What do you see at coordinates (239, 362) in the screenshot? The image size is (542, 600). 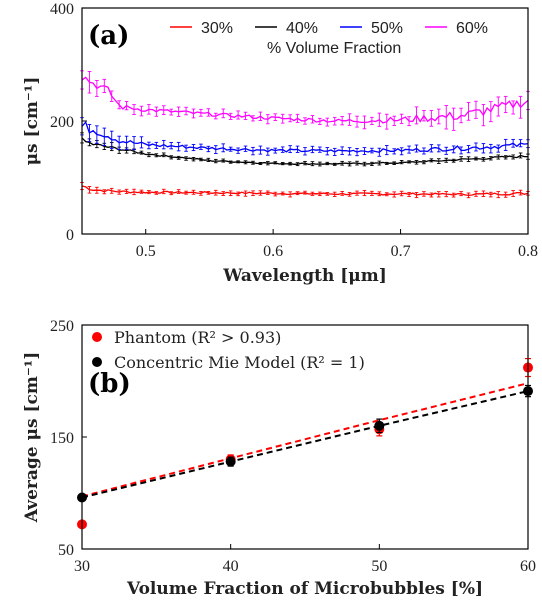 I see `legend-b-label-1: Concentric Mie Model (R² = 1)` at bounding box center [239, 362].